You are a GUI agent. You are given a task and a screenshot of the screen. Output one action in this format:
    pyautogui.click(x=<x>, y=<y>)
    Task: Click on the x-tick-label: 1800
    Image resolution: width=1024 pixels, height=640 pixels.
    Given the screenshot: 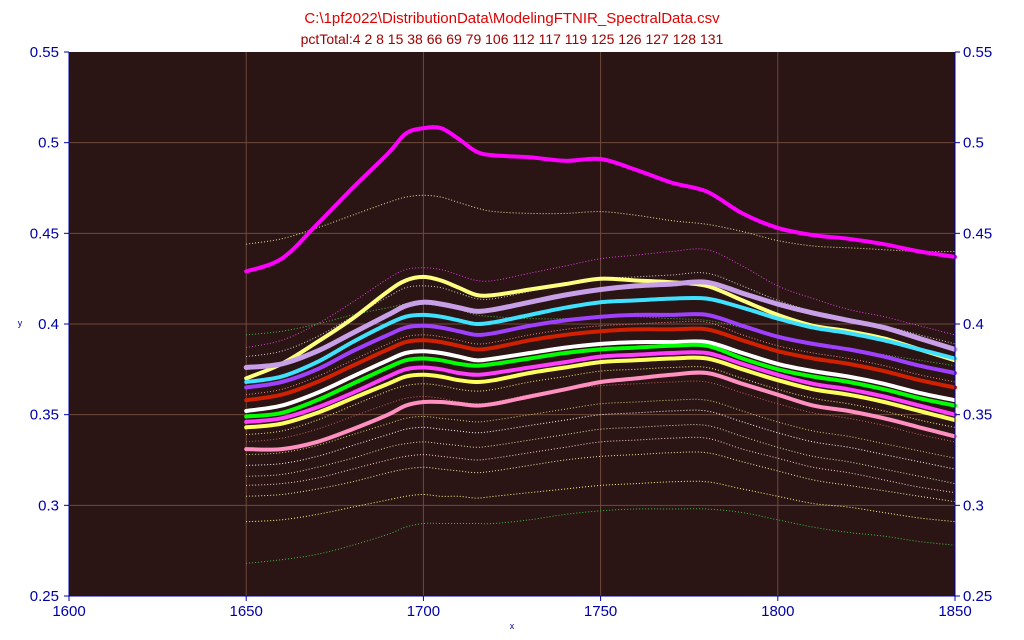 What is the action you would take?
    pyautogui.click(x=777, y=611)
    